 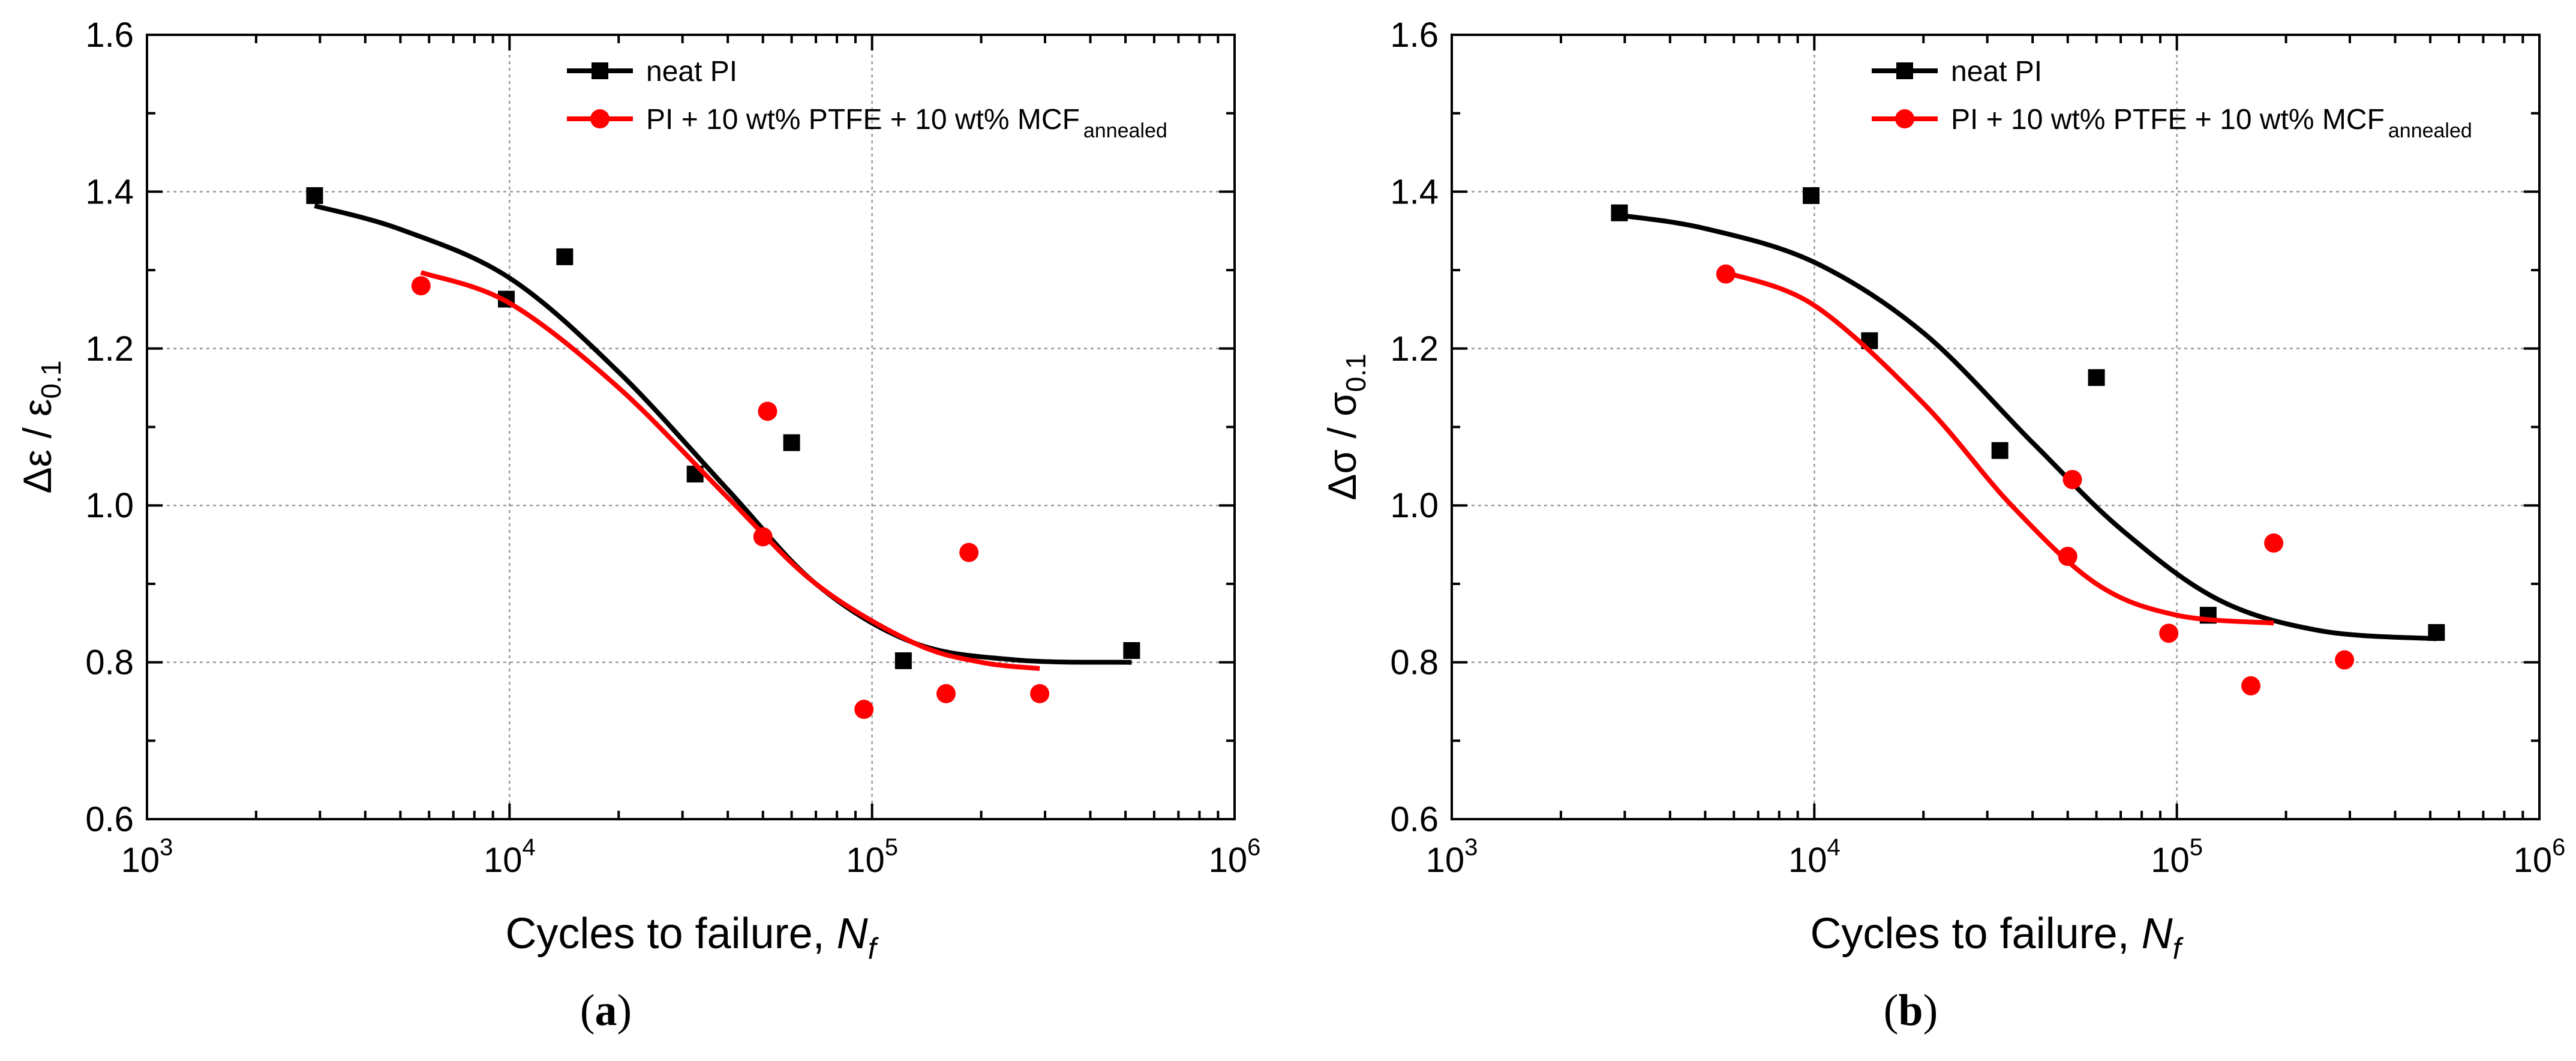 What do you see at coordinates (853, 934) in the screenshot?
I see `x-axis-title-variable: N` at bounding box center [853, 934].